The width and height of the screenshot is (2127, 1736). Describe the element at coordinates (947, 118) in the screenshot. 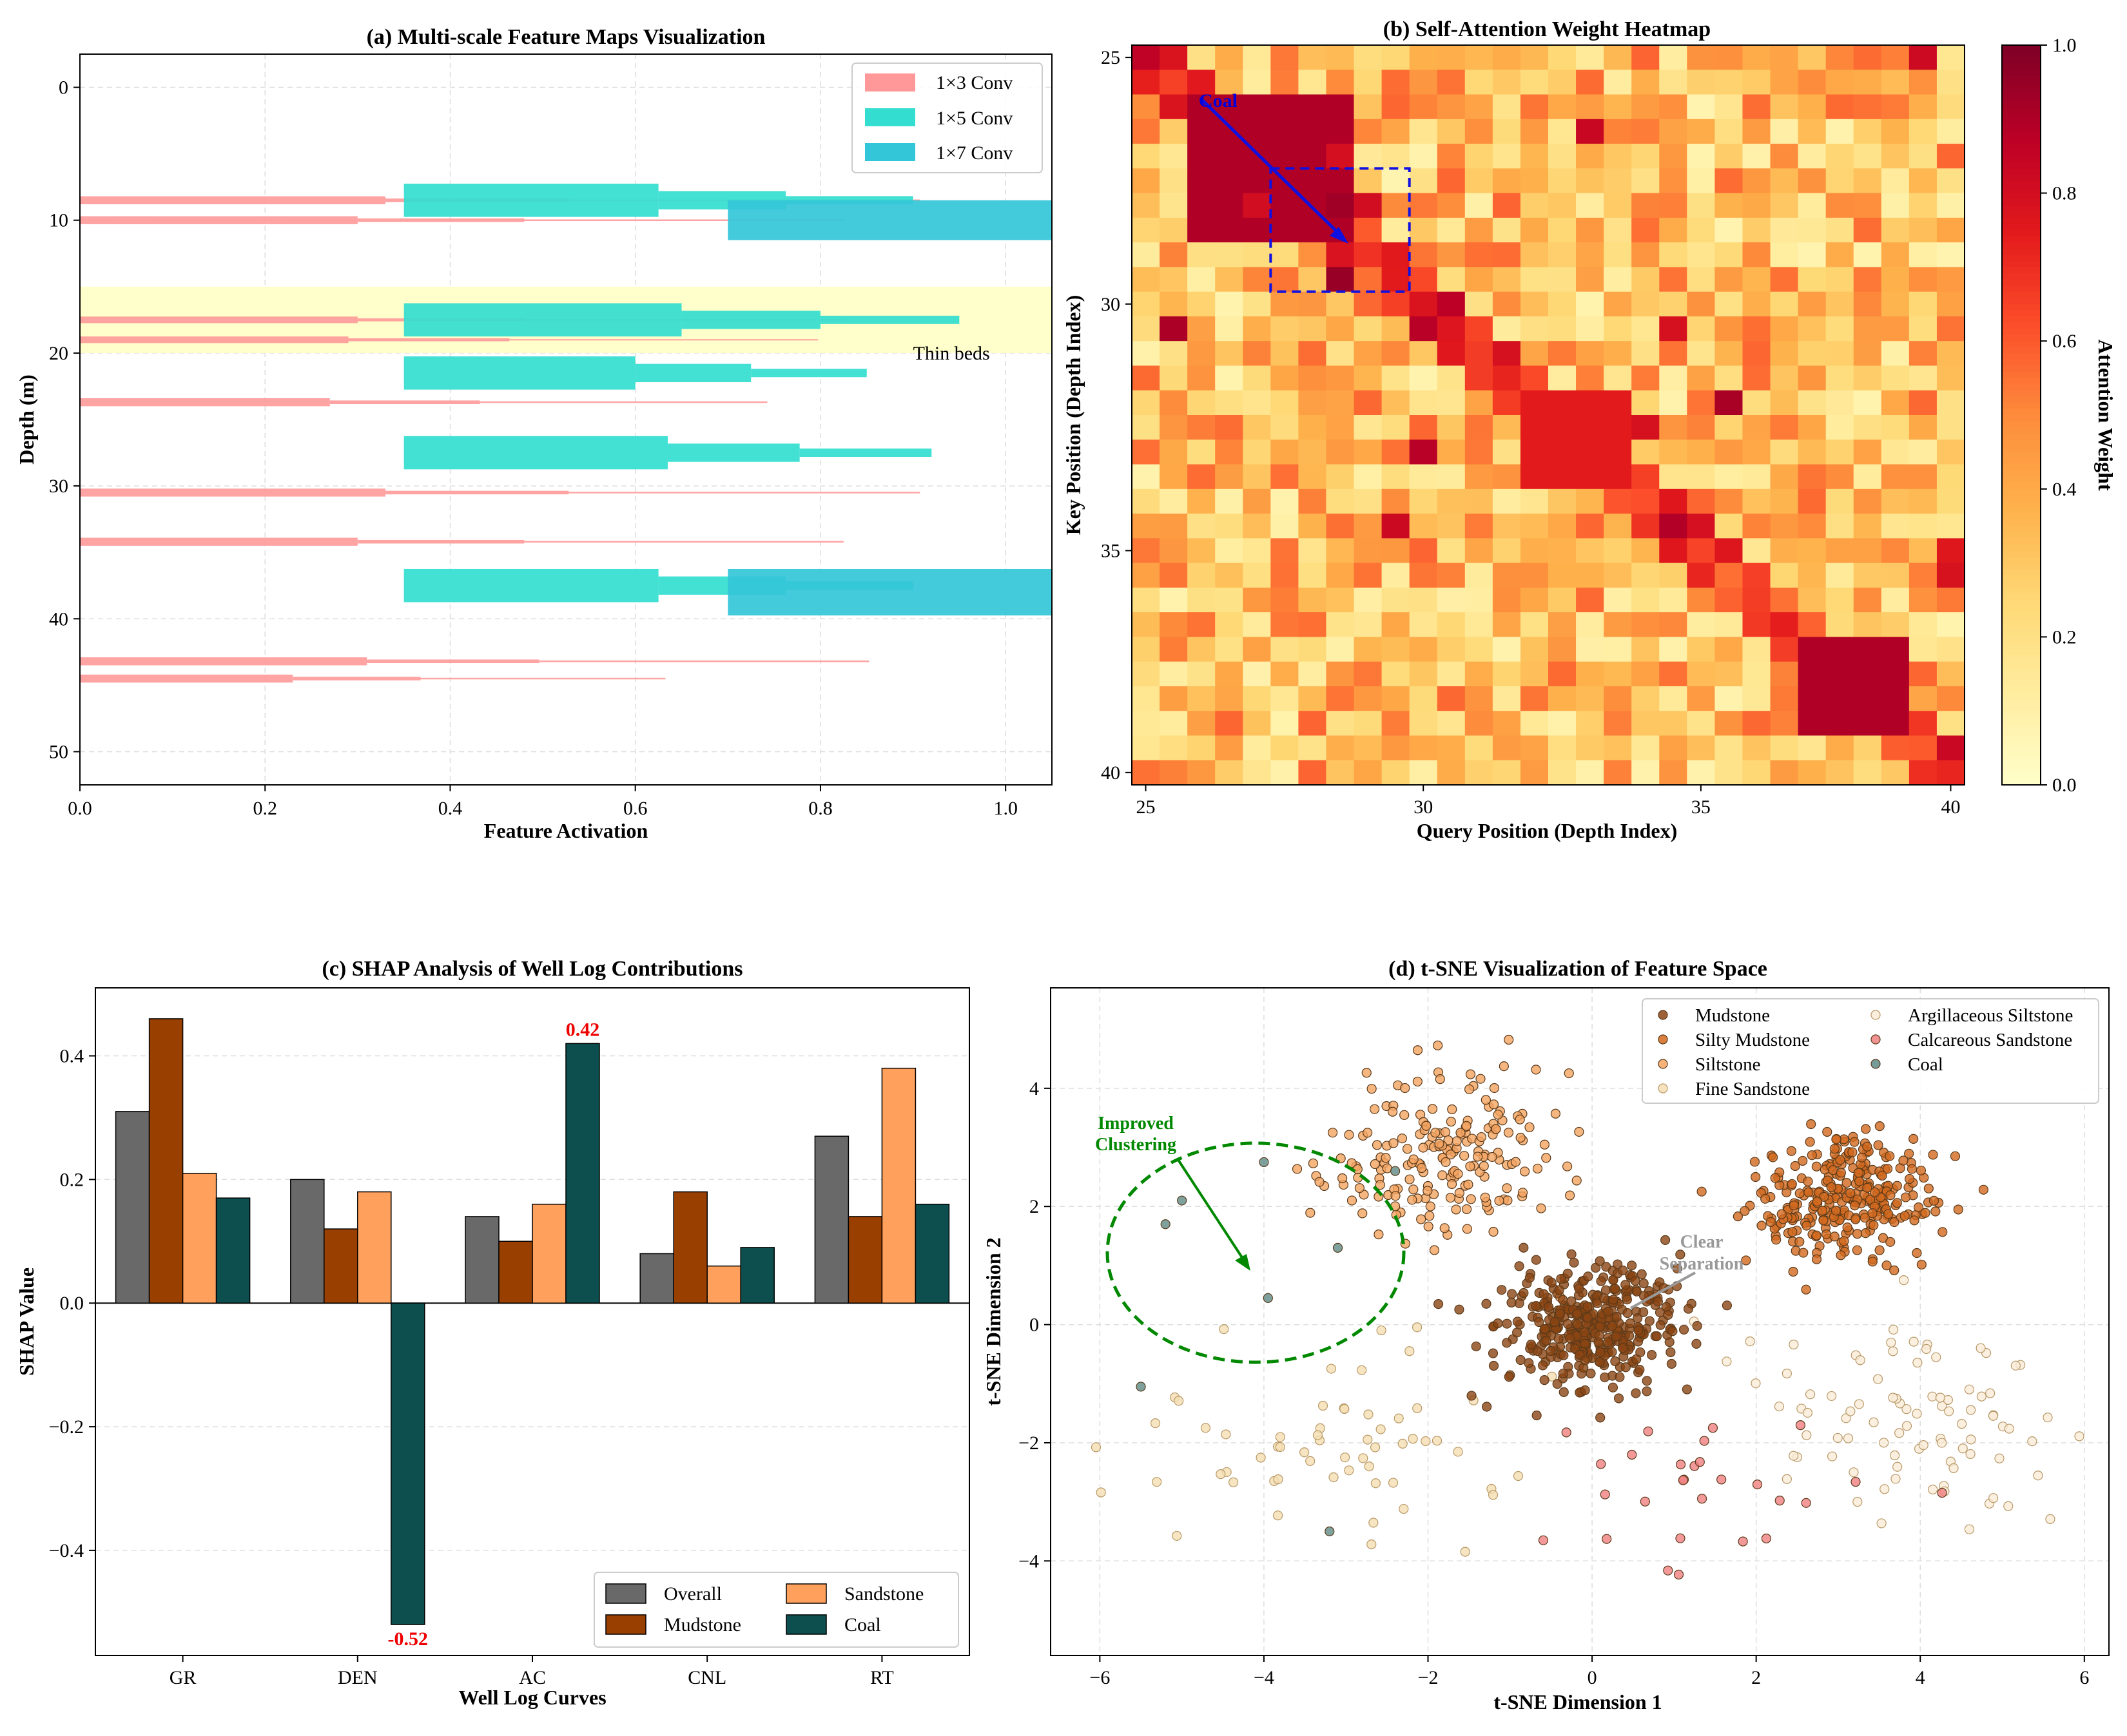

I see `panel-a-legend: 1×3 Conv 1×5 Conv 1×7 Conv` at that location.